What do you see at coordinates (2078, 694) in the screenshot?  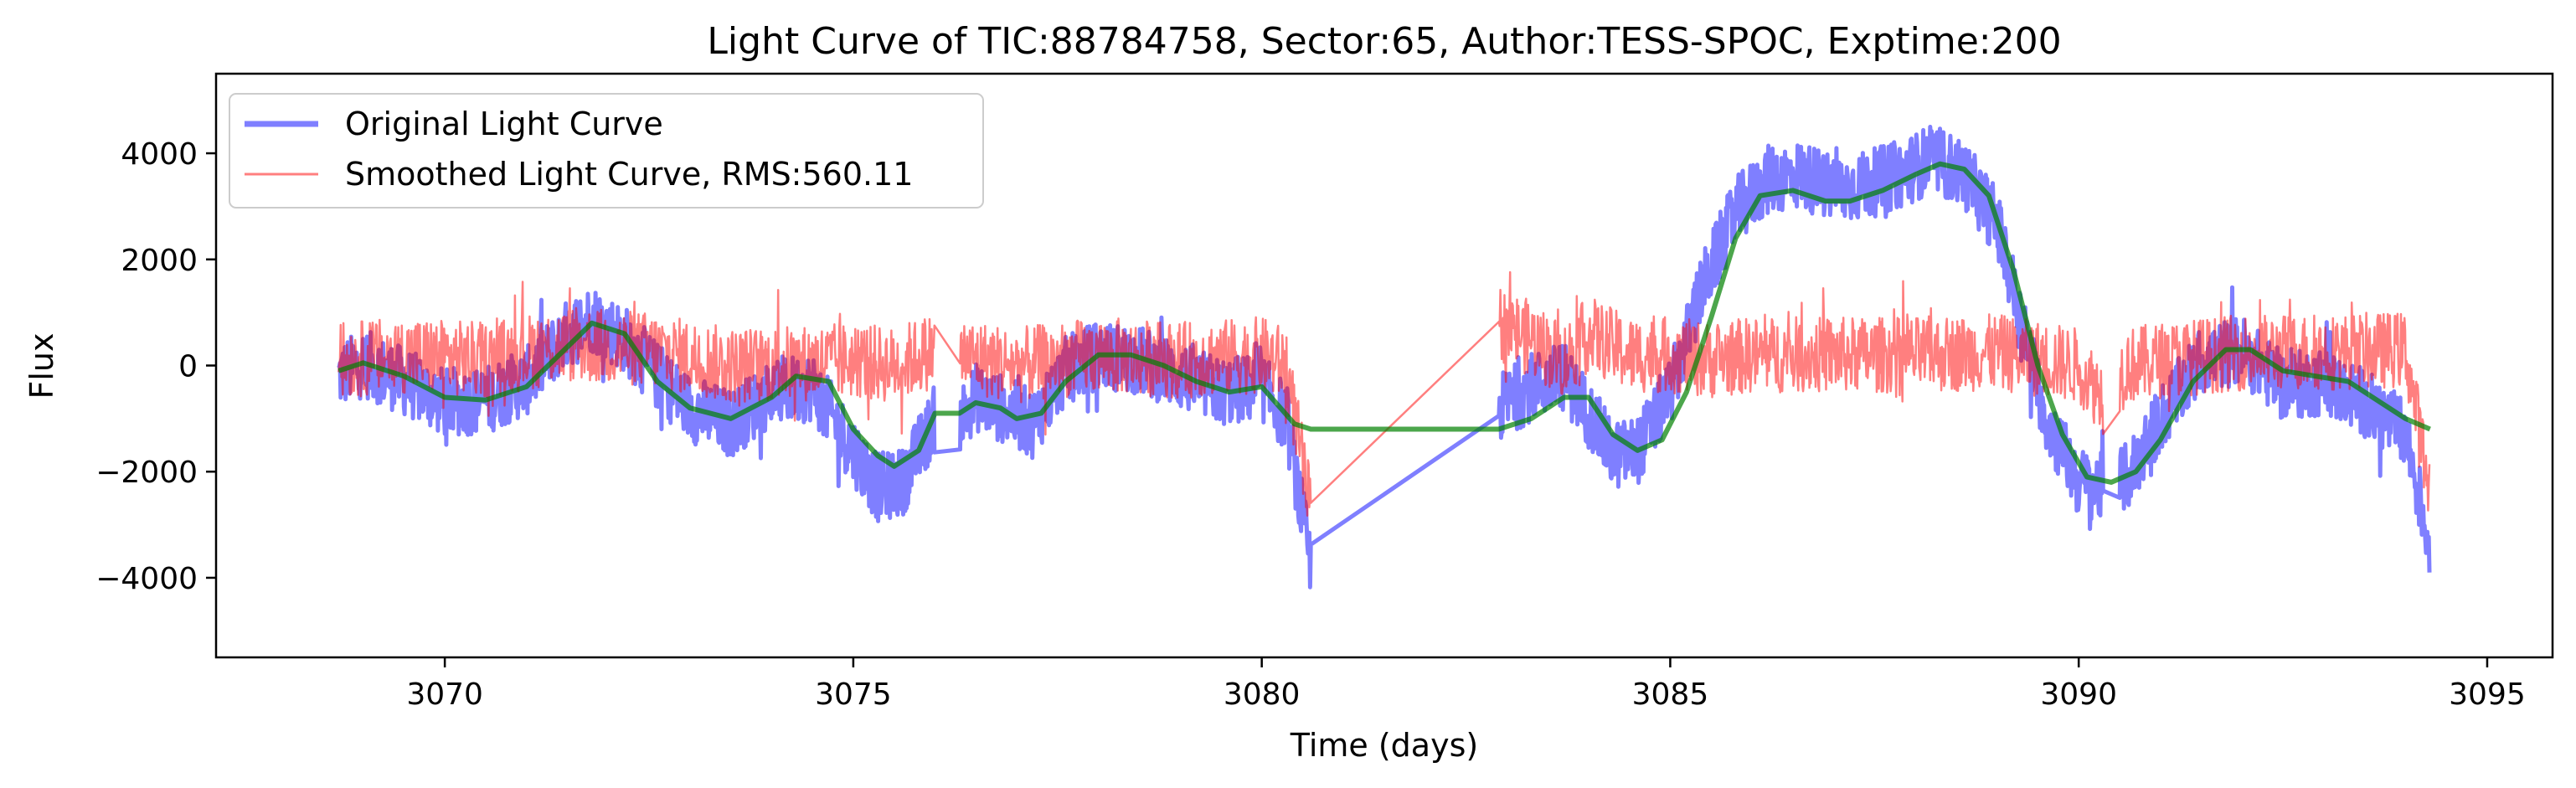 I see `x-tick-label: 3090` at bounding box center [2078, 694].